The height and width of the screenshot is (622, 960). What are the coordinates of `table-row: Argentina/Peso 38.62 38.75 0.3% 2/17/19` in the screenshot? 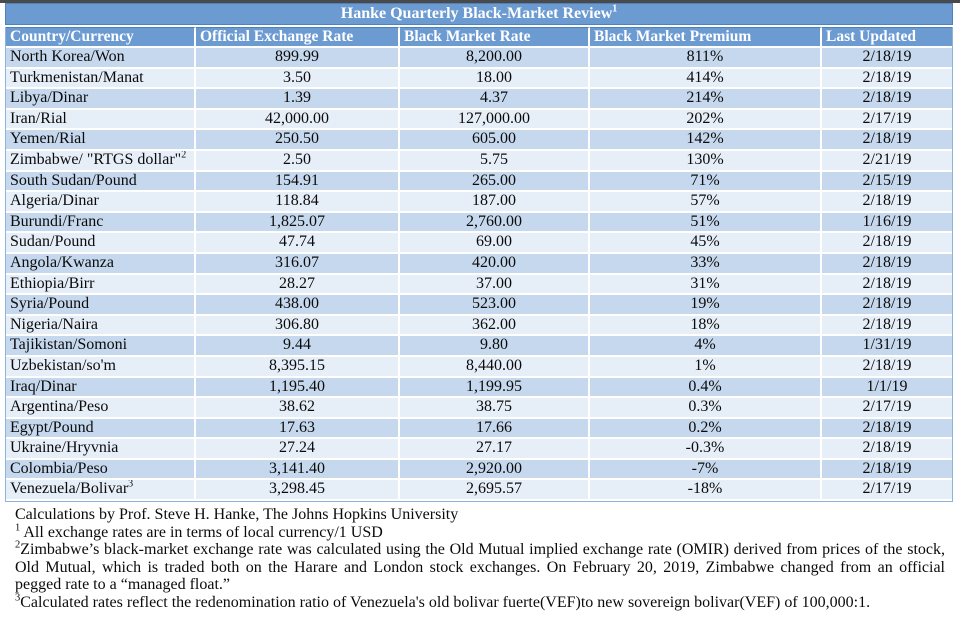 It's located at (479, 408).